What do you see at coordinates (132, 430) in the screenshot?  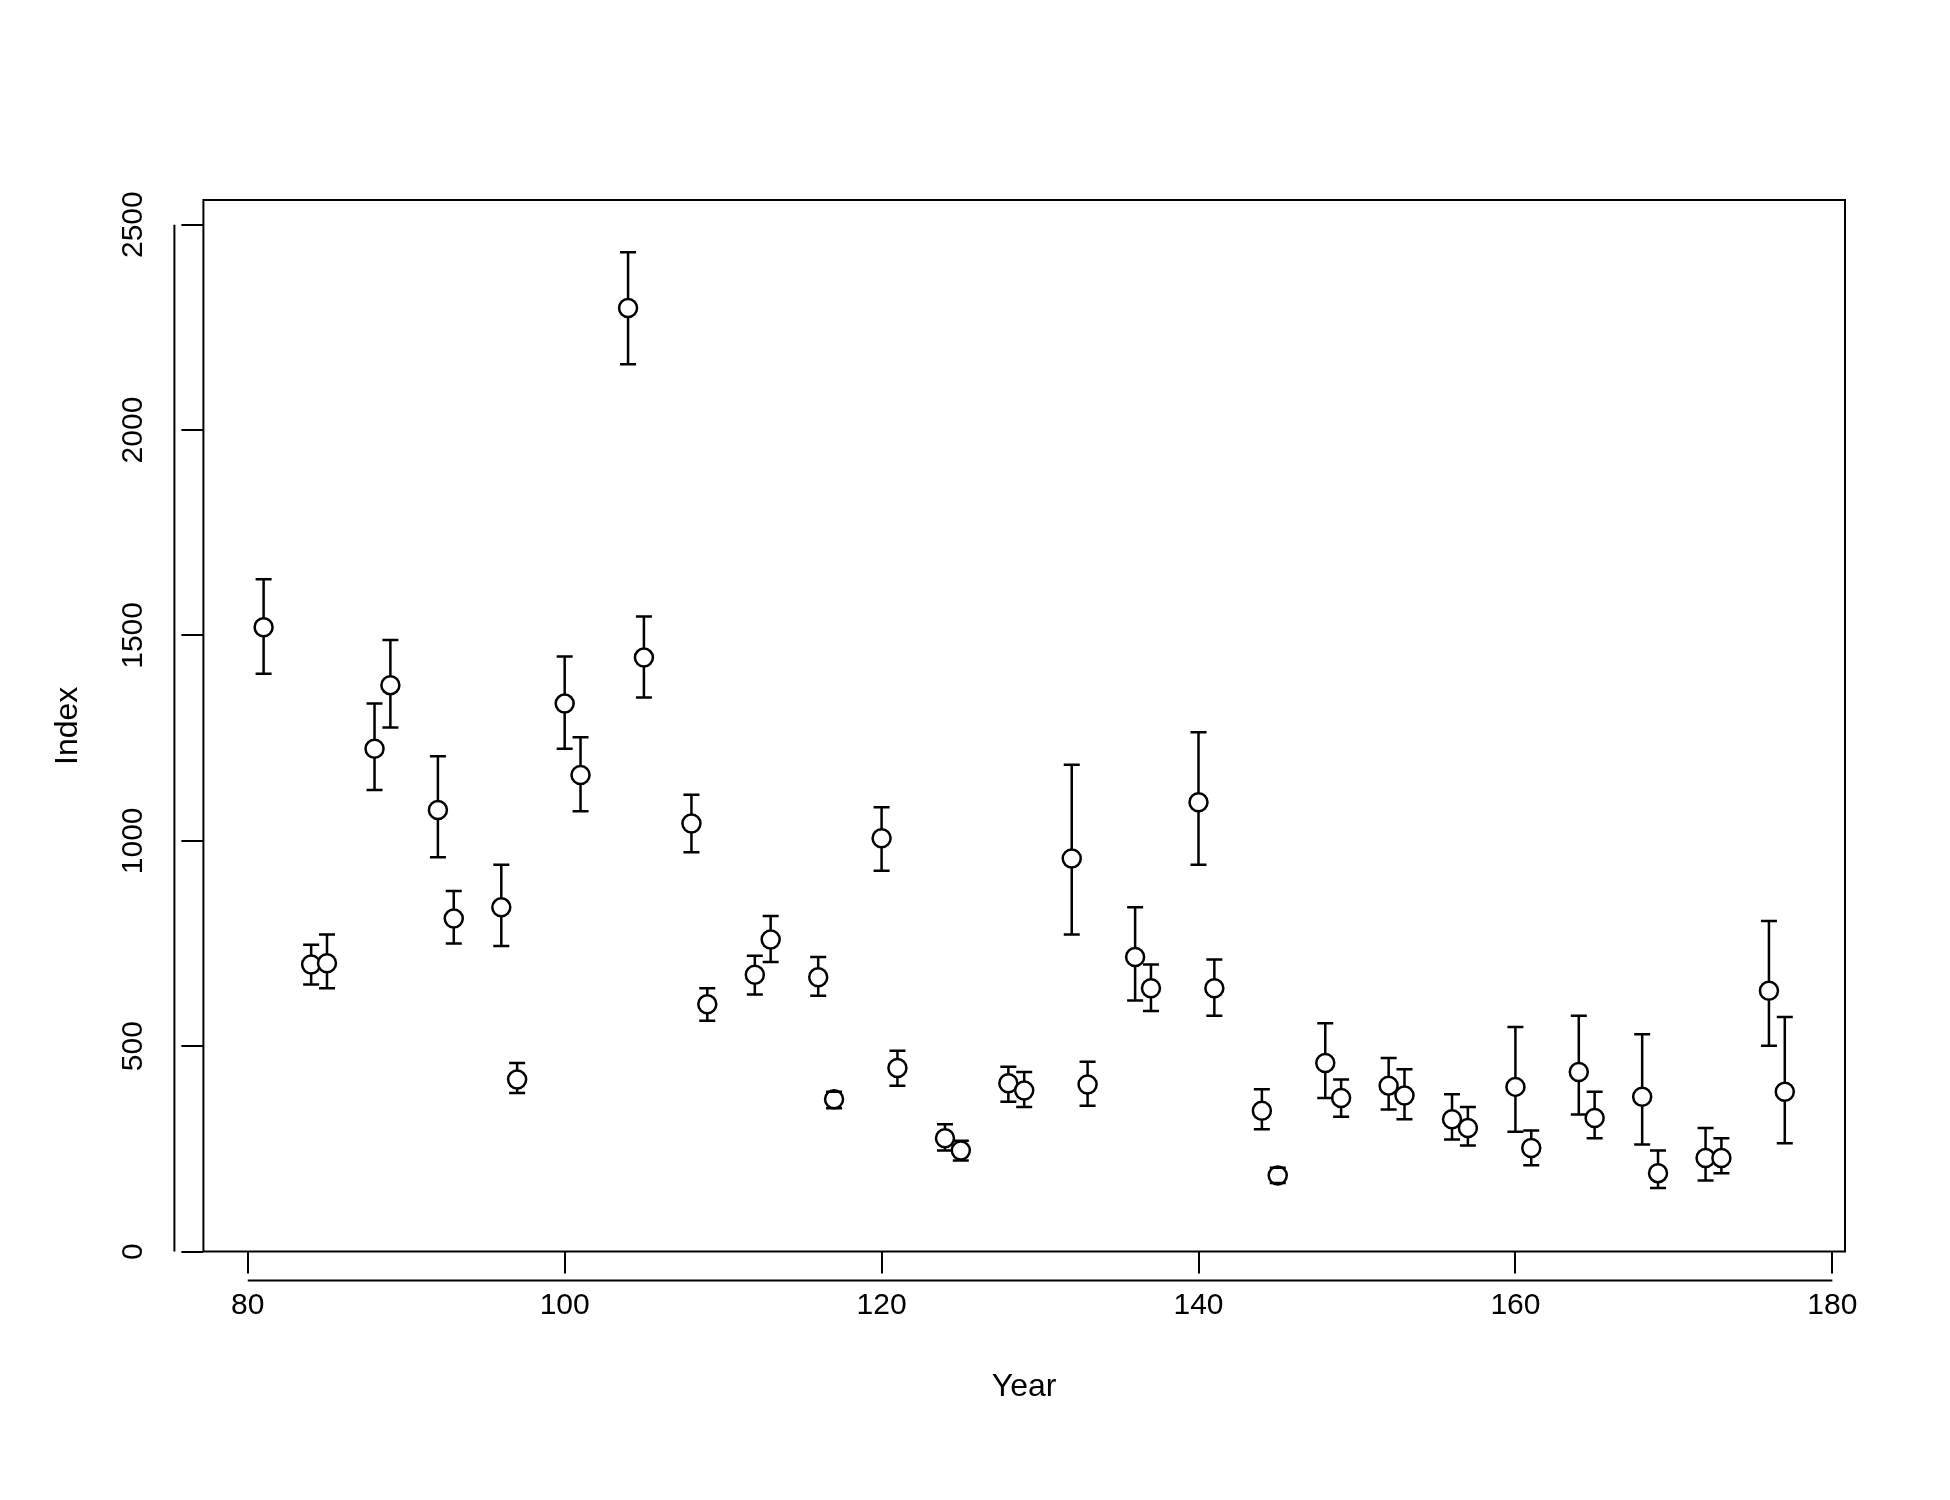 I see `y-tick-label: 2000` at bounding box center [132, 430].